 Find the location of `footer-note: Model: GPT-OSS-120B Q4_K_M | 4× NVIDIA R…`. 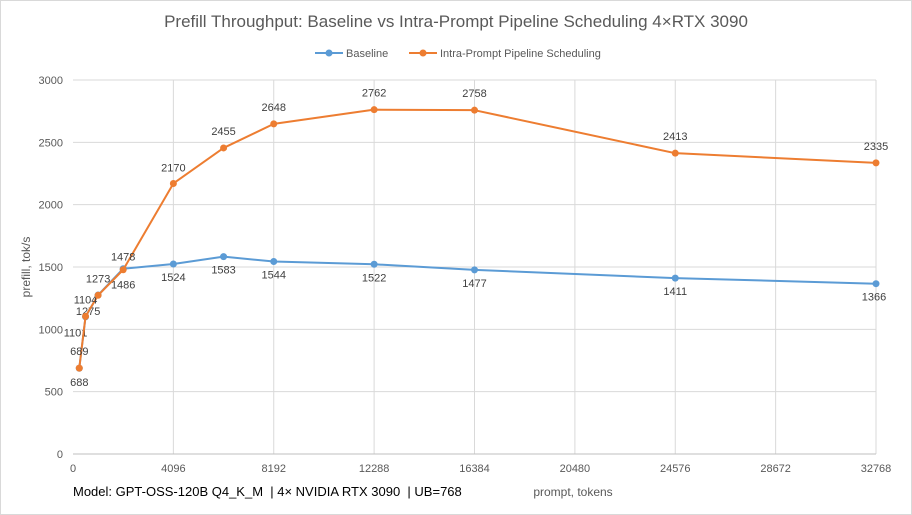

footer-note: Model: GPT-OSS-120B Q4_K_M | 4× NVIDIA R… is located at coordinates (267, 491).